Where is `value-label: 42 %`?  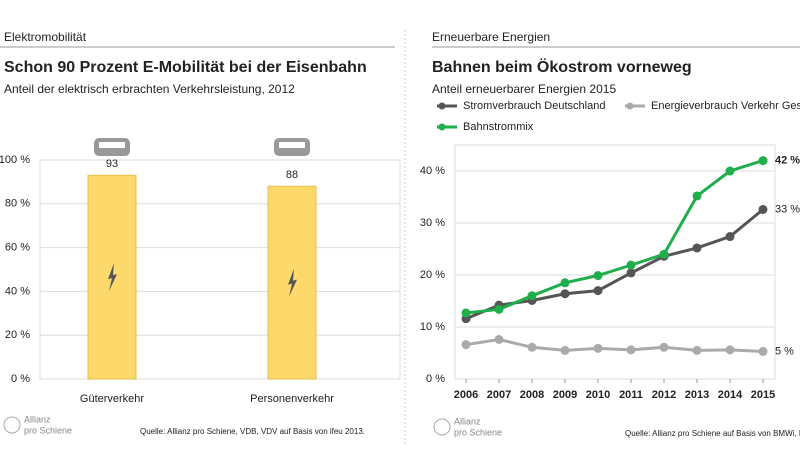
value-label: 42 % is located at coordinates (787, 161).